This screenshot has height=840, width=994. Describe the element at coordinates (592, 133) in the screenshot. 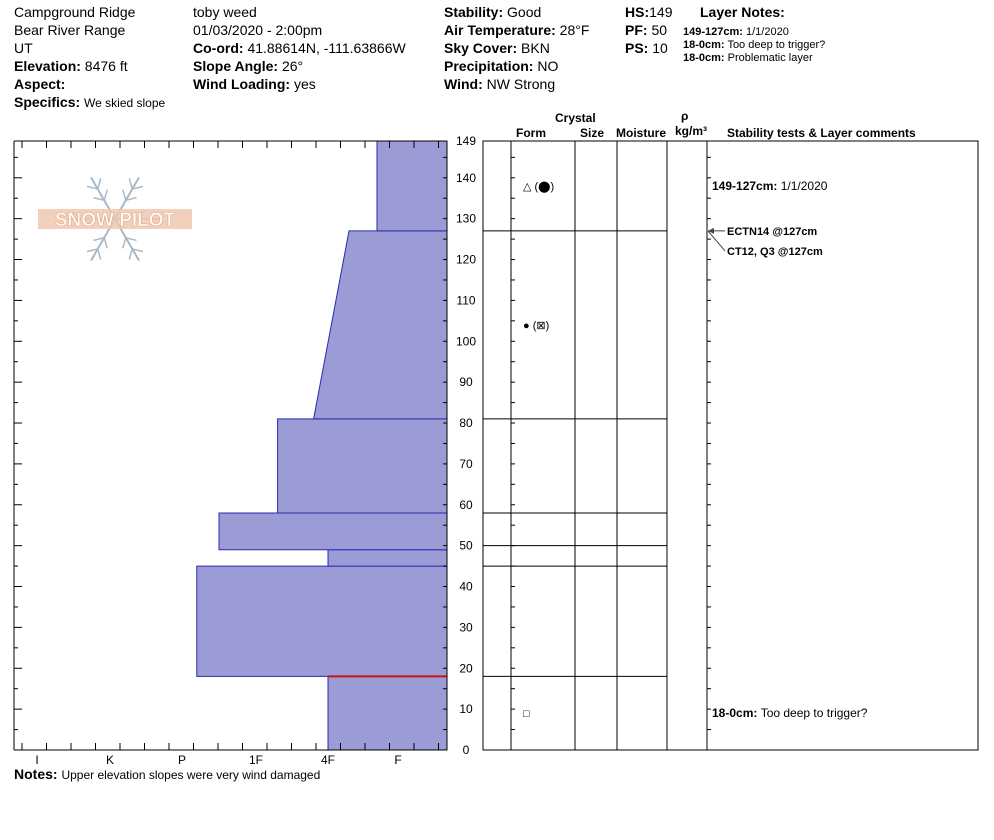

I see `size-header: Size` at that location.